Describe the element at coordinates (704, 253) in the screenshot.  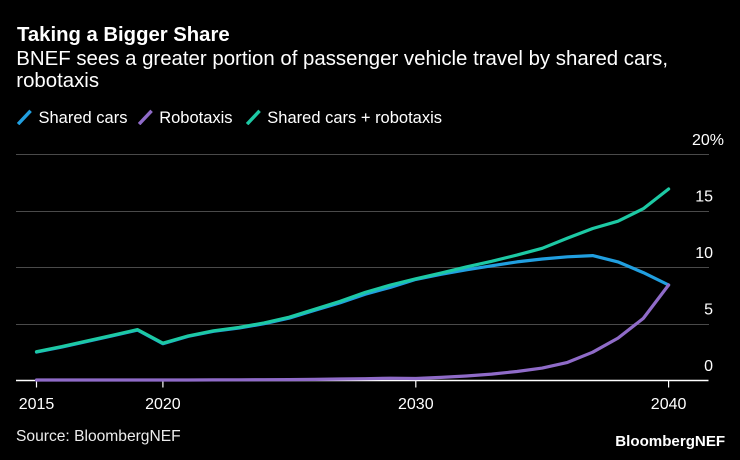
I see `svg-text: 10` at that location.